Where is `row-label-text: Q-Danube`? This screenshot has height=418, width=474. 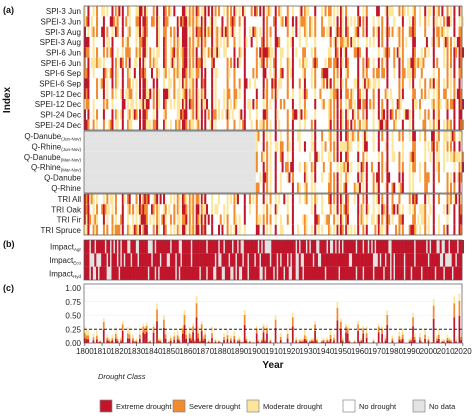 row-label-text: Q-Danube is located at coordinates (62, 178).